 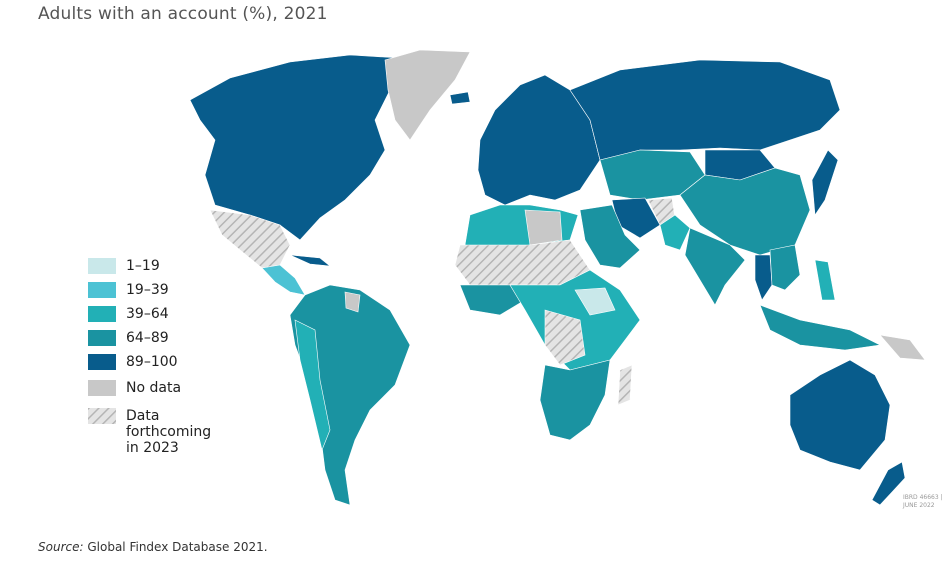 What do you see at coordinates (295, 147) in the screenshot?
I see `north-america` at bounding box center [295, 147].